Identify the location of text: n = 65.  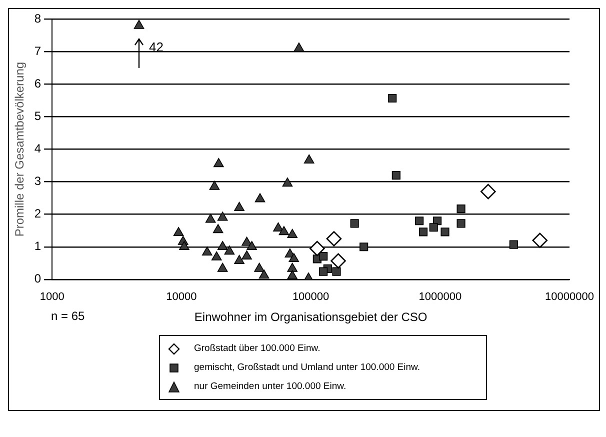
(68, 316).